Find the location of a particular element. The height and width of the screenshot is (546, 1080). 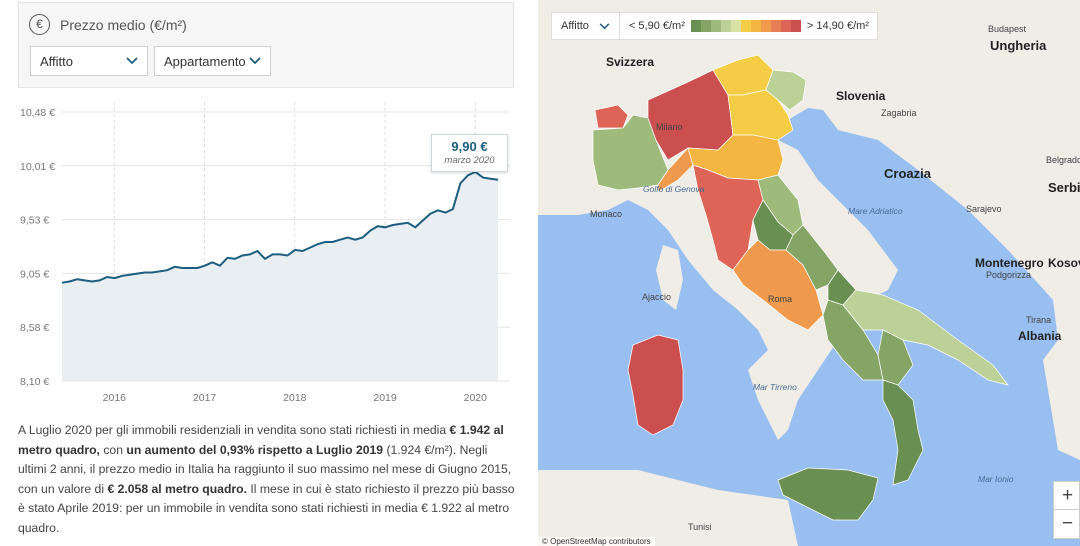

desc-bold-1: € 1.942 al metro quadro, is located at coordinates (261, 440).